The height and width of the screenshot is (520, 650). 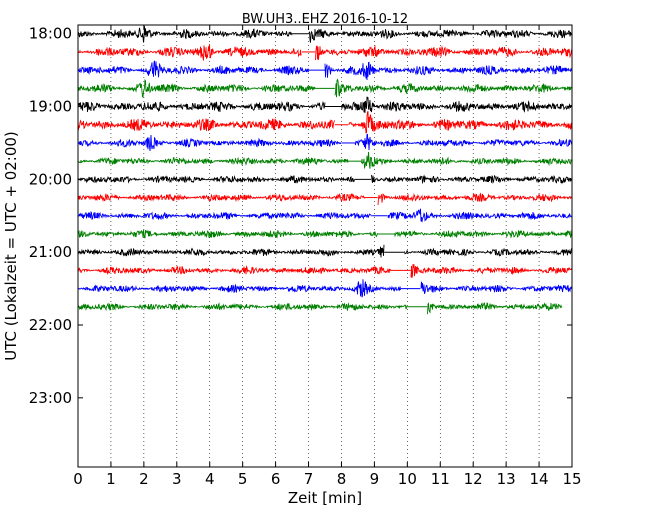 What do you see at coordinates (325, 19) in the screenshot?
I see `chart-title: BW.UH3..EHZ 2016-10-12` at bounding box center [325, 19].